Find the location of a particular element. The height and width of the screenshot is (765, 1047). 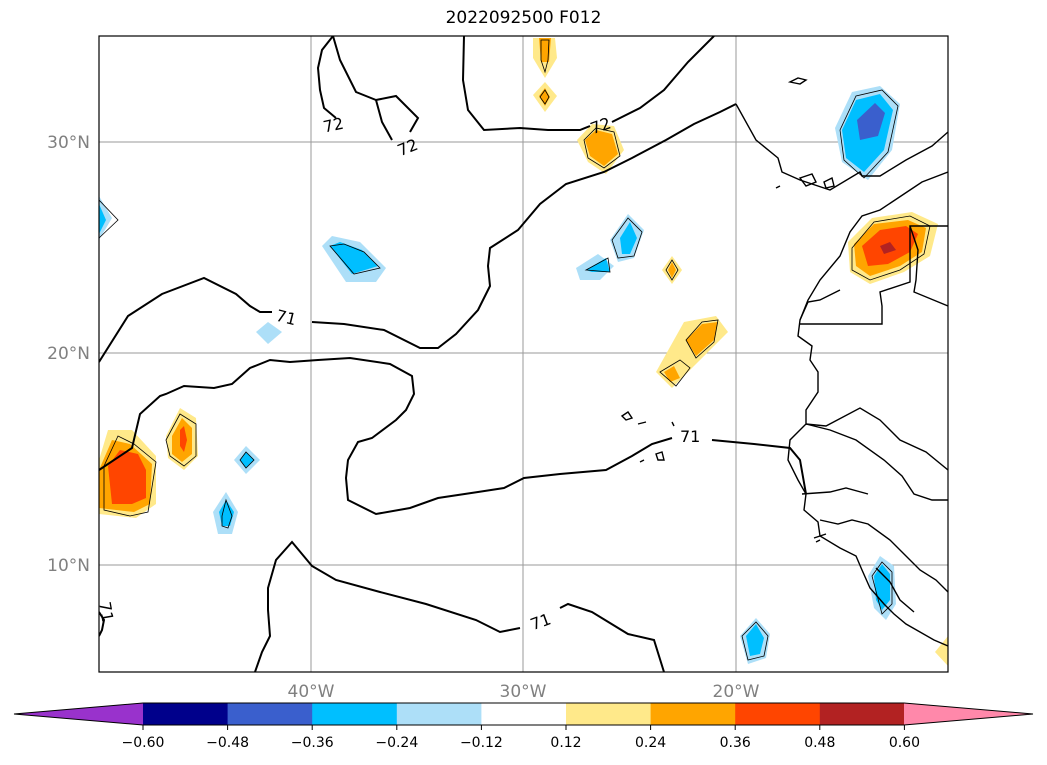

lat-label-30n: 30°N is located at coordinates (68, 143).